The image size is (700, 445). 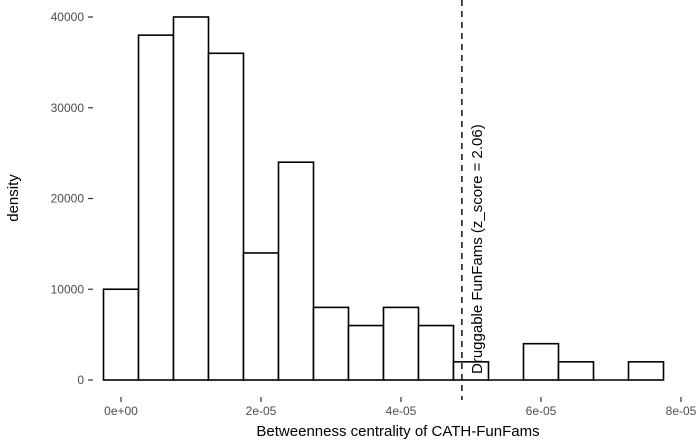 I want to click on x-axis-title: Betweenness centrality of CATH-FunFams, so click(x=397, y=431).